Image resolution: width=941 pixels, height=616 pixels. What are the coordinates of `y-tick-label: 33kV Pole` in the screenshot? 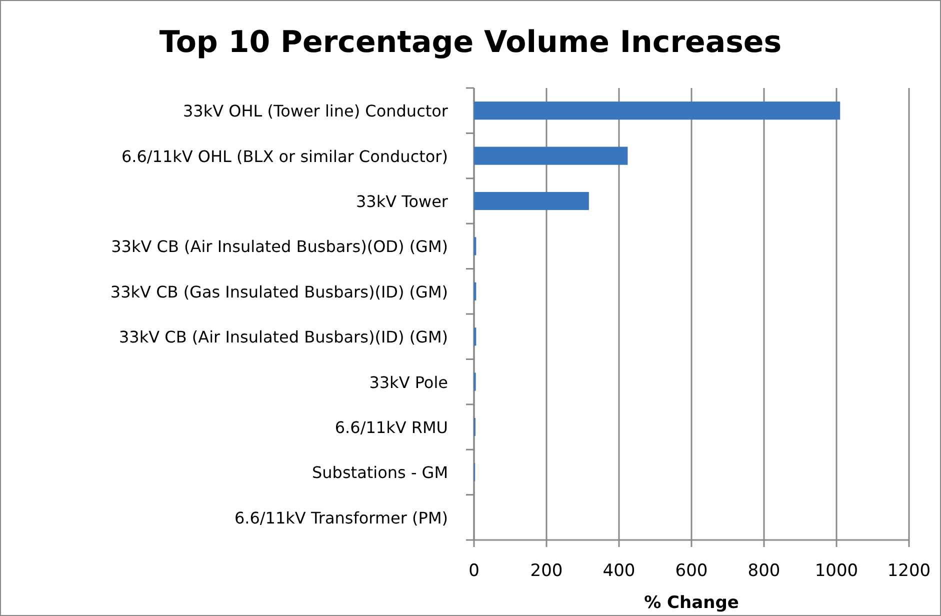 It's located at (408, 382).